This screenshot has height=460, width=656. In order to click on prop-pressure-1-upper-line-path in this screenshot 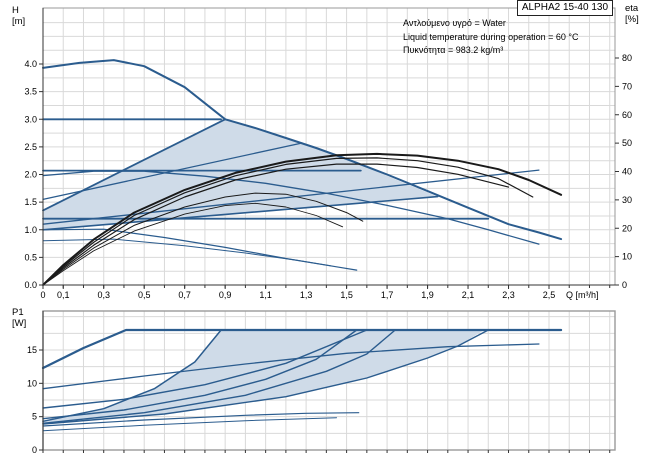, I will do `click(291, 197)`.